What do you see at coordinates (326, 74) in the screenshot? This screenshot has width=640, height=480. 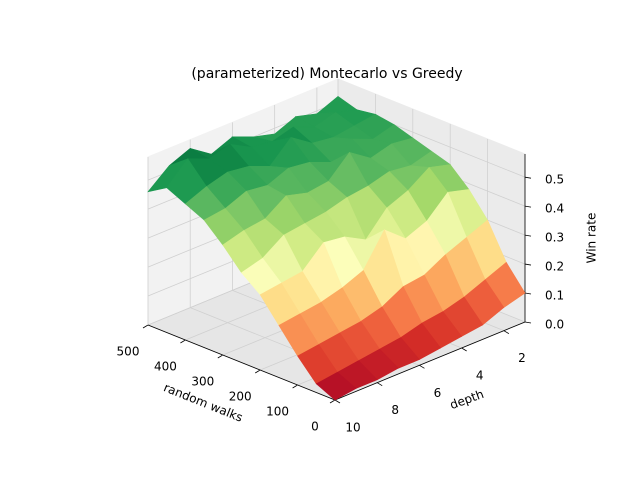 I see `chart-title: (parameterized) Montecarlo vs Greedy` at bounding box center [326, 74].